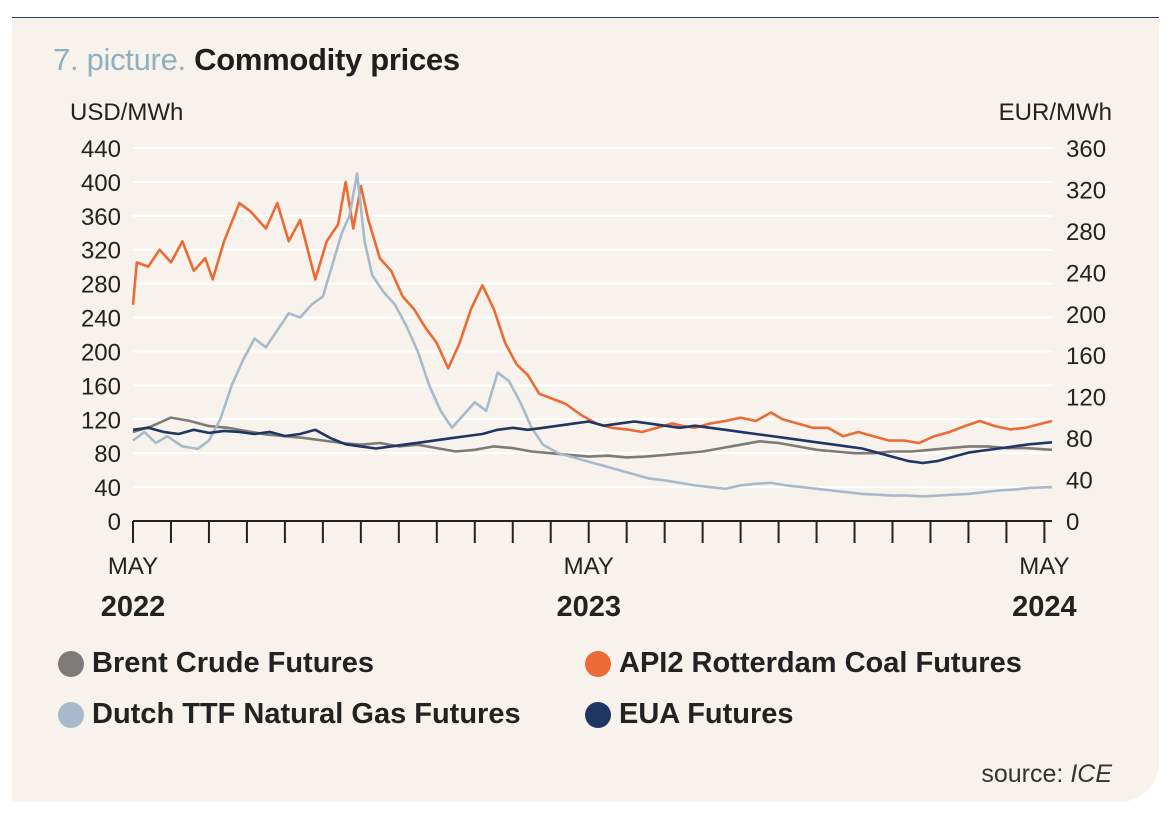  I want to click on y-right-tick-label: 360, so click(1086, 149).